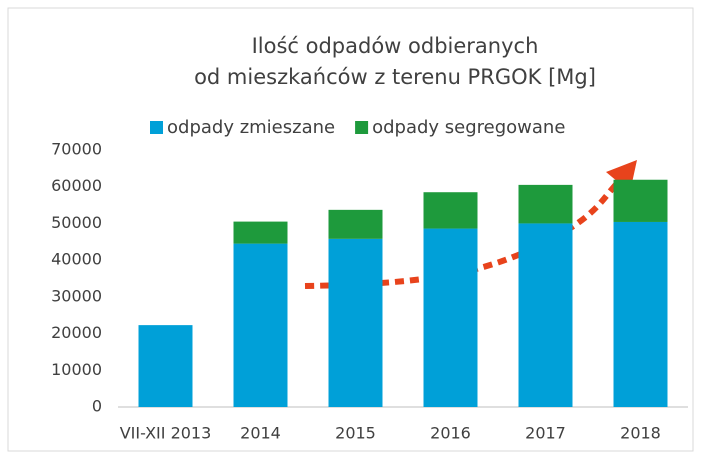 The width and height of the screenshot is (701, 463). I want to click on legend-label: odpady segregowane, so click(468, 127).